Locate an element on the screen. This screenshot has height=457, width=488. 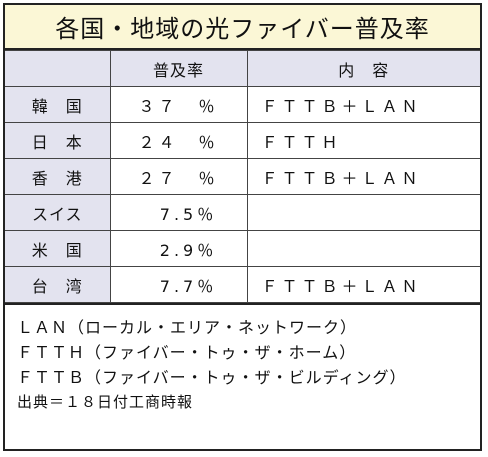
source-note: 出典＝１８日付工商時報 is located at coordinates (105, 402).